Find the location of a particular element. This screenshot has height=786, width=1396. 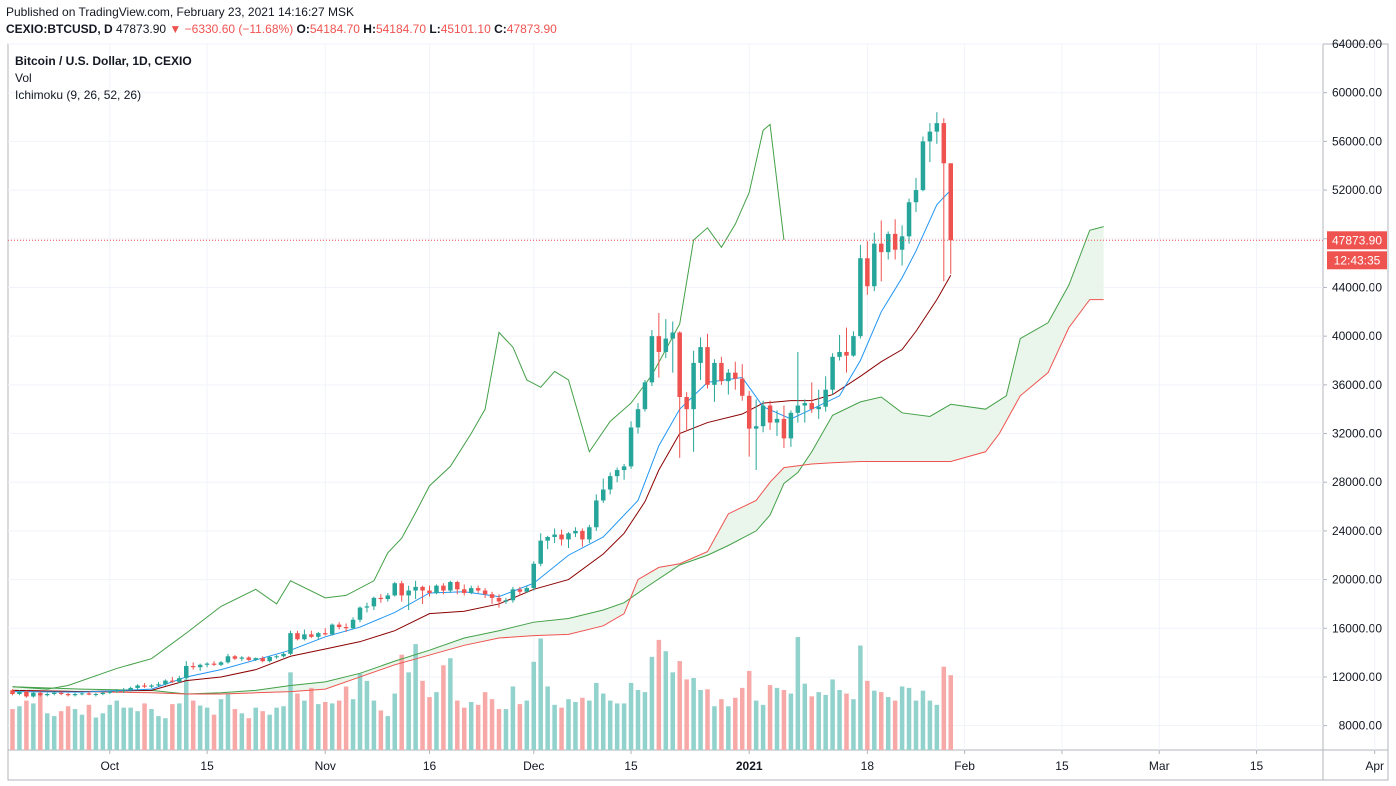

x-tick-label: Nov is located at coordinates (325, 766).